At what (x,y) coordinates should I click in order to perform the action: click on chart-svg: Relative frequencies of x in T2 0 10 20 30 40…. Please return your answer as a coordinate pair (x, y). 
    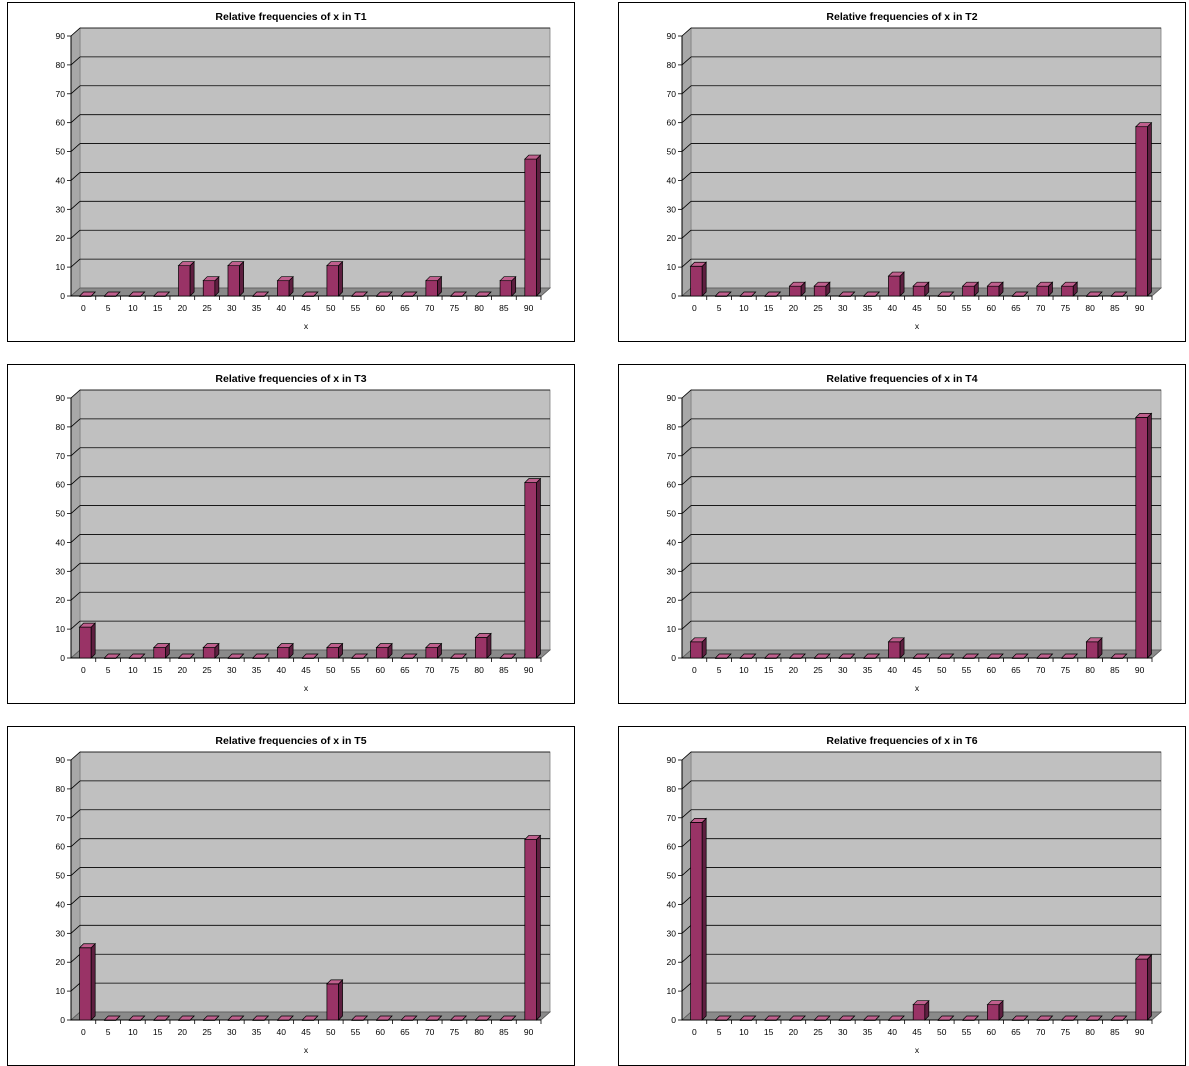
    Looking at the image, I should click on (915, 171).